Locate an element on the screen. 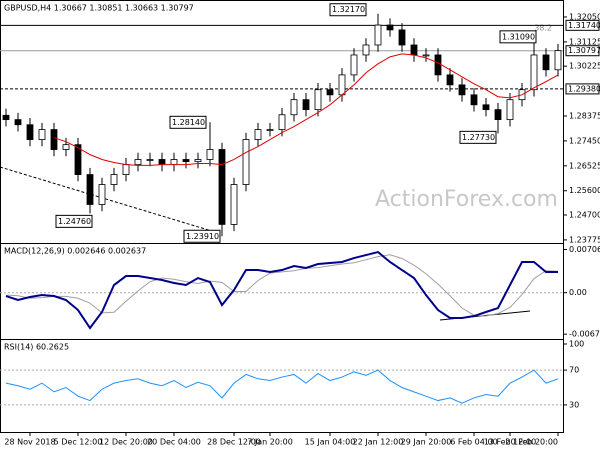 The height and width of the screenshot is (450, 600). x-tick-label: 22 Jan 12:00 is located at coordinates (378, 442).